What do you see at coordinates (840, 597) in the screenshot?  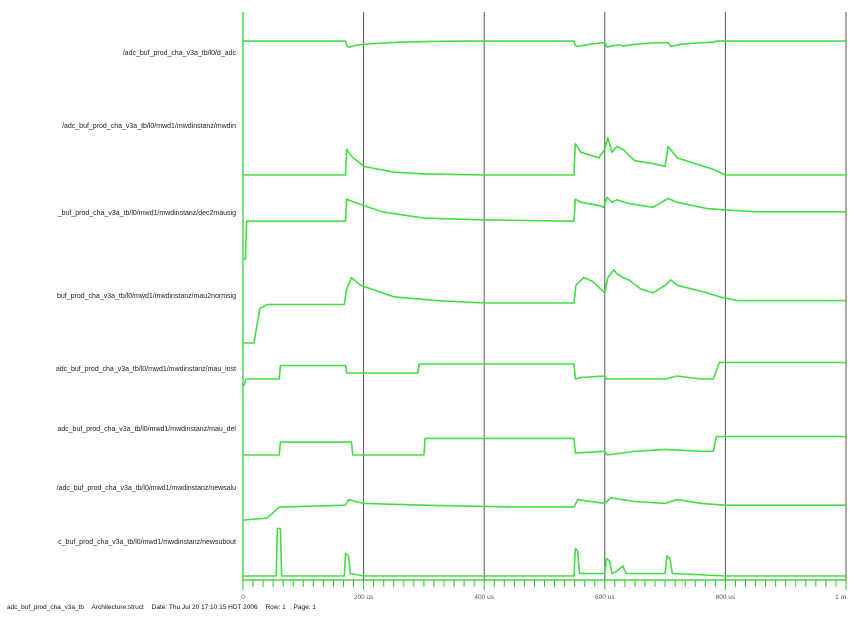 I see `x-tick-label: 1 m` at bounding box center [840, 597].